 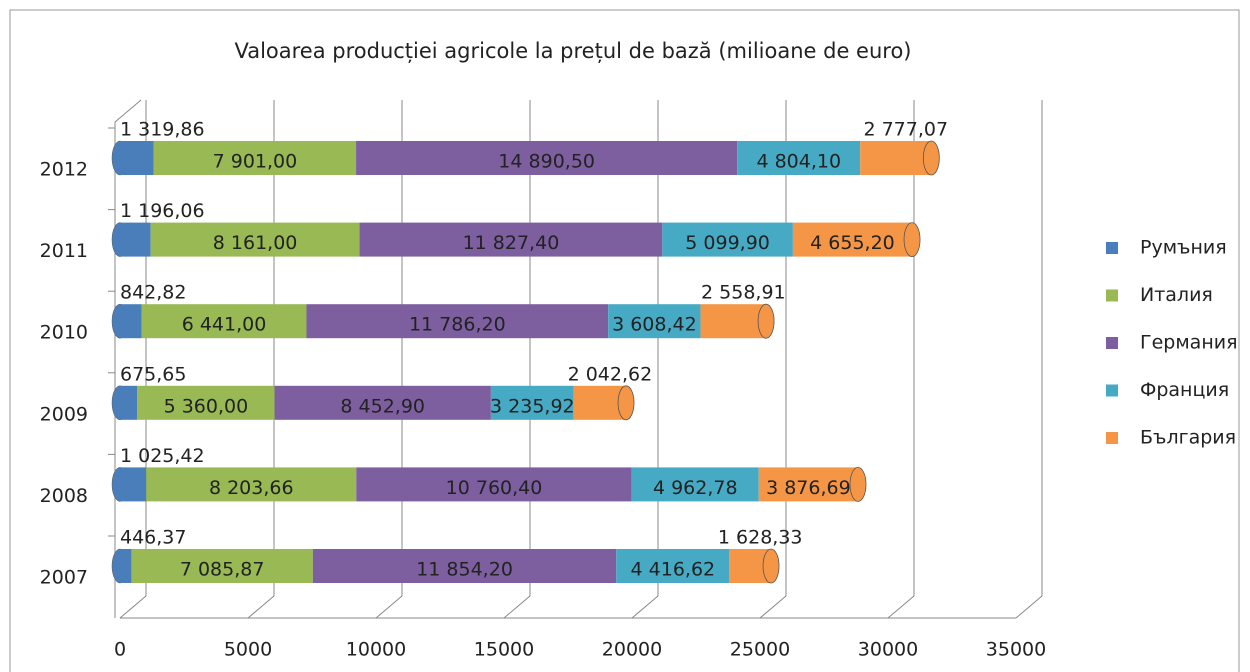 I want to click on x-tick-label: 15000, so click(x=504, y=650).